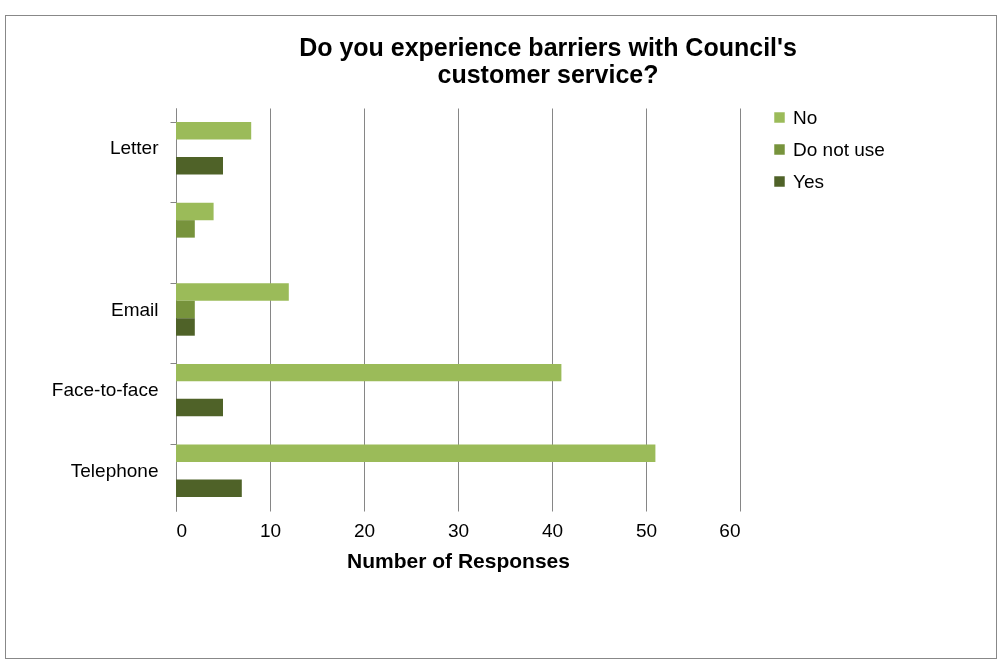  Describe the element at coordinates (134, 309) in the screenshot. I see `y-tick-label: Email` at that location.